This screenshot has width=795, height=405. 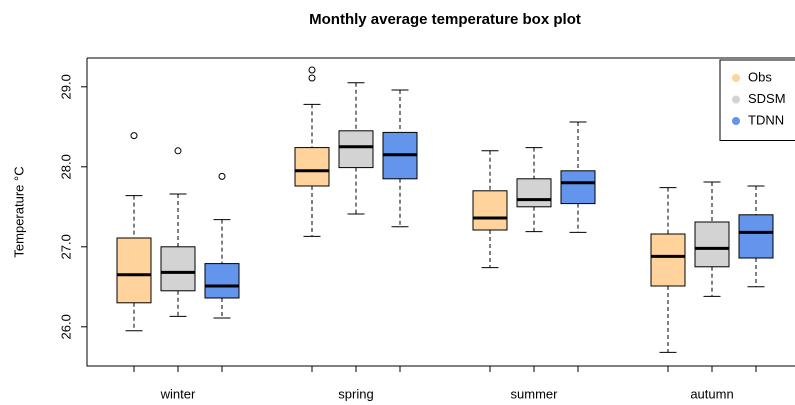 What do you see at coordinates (65, 166) in the screenshot?
I see `y-tick-label: 28.0` at bounding box center [65, 166].